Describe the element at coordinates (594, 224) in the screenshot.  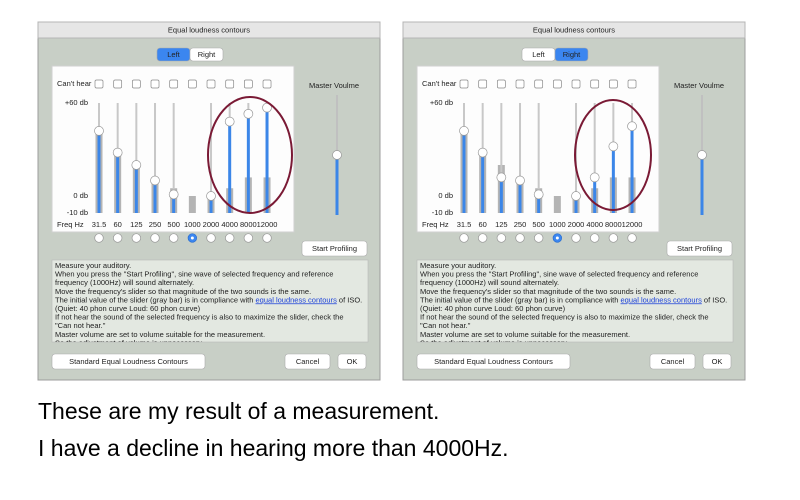
I see `frequency-label: 4000` at that location.